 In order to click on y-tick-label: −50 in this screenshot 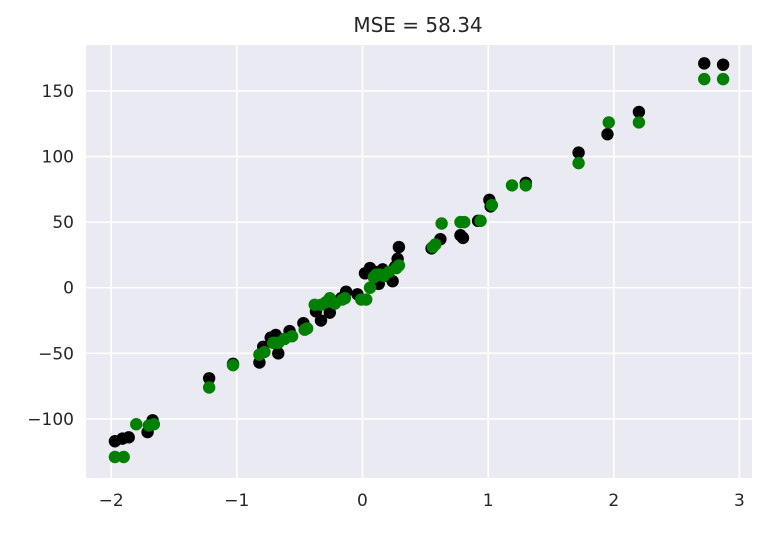, I will do `click(56, 354)`.